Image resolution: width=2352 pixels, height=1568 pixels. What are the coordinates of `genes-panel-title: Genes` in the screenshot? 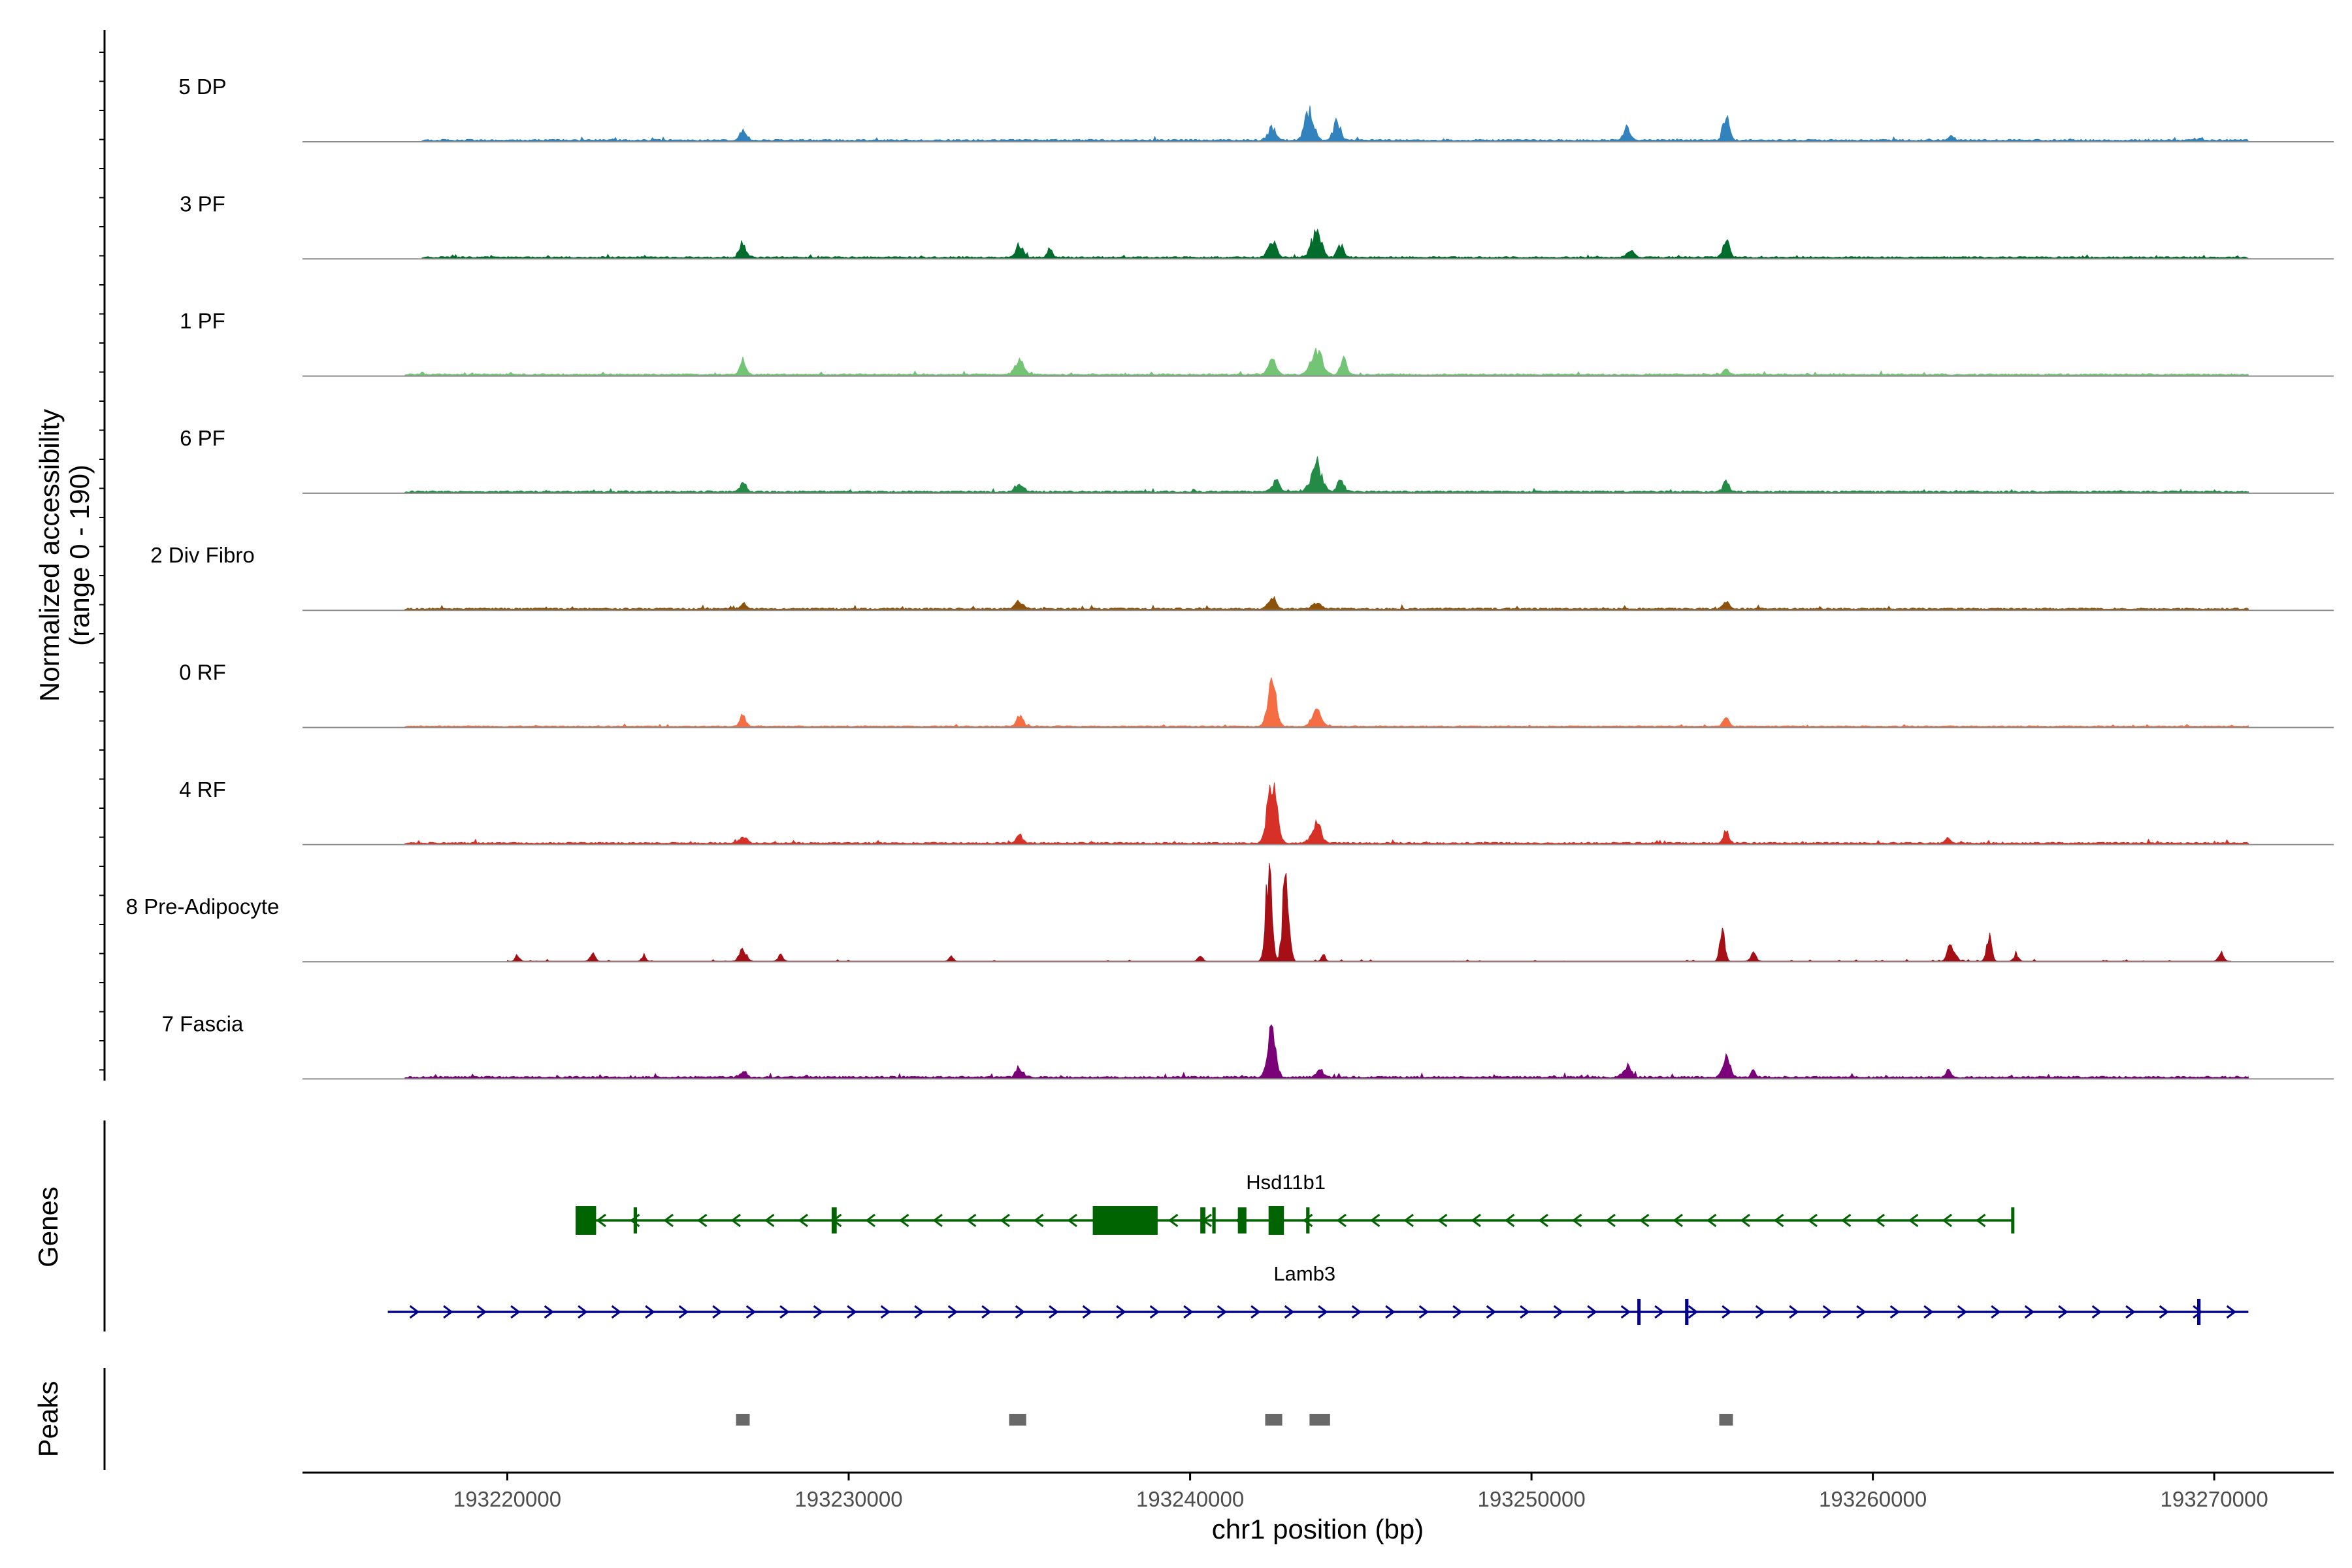 It's located at (48, 1226).